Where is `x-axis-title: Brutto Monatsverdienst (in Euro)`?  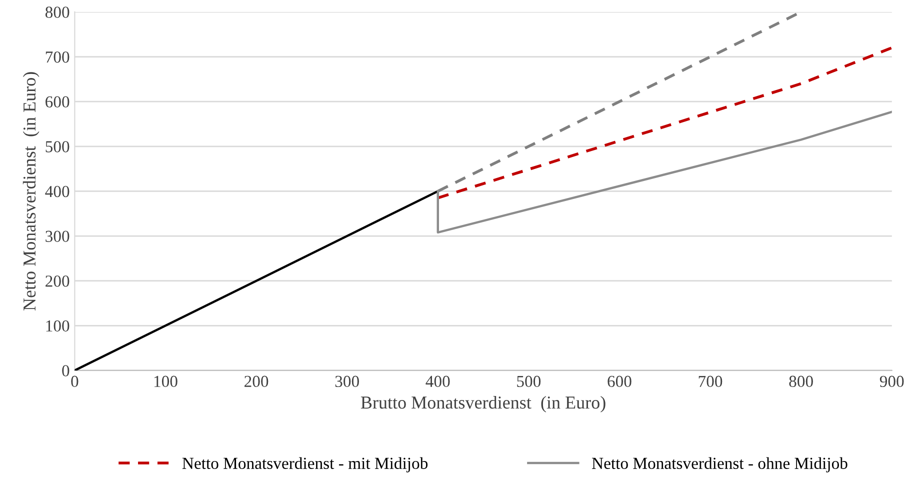 x-axis-title: Brutto Monatsverdienst (in Euro) is located at coordinates (483, 404).